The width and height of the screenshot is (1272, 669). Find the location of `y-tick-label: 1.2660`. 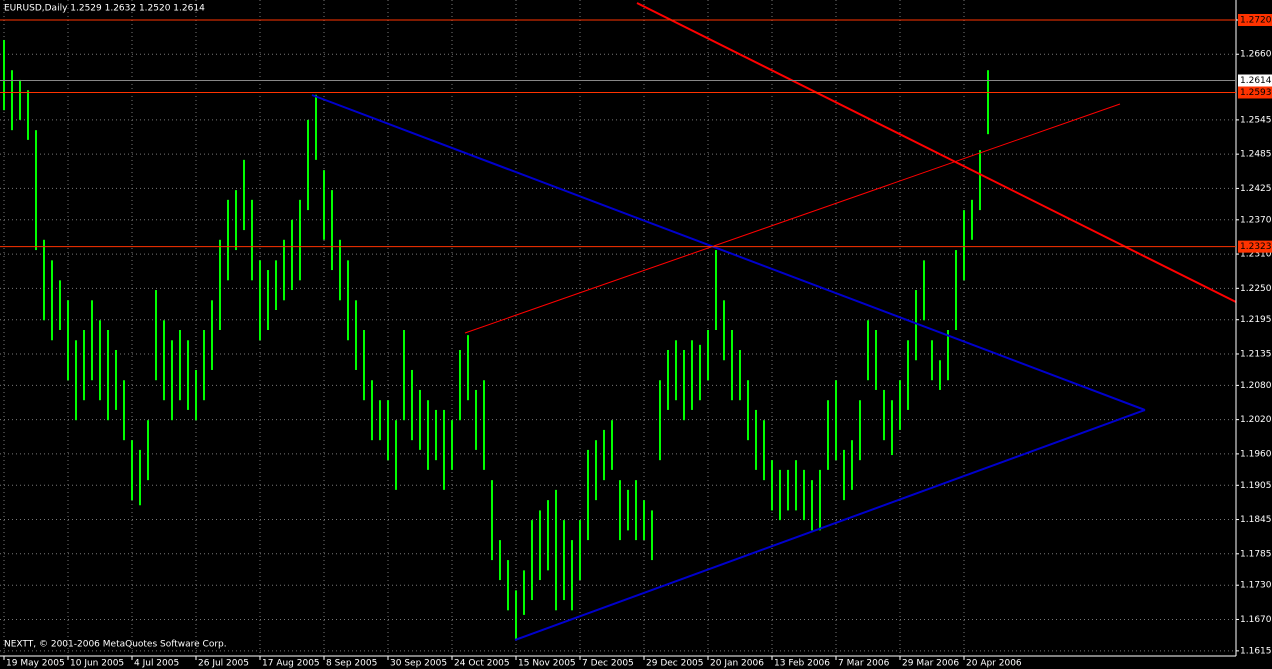

y-tick-label: 1.2660 is located at coordinates (1256, 55).